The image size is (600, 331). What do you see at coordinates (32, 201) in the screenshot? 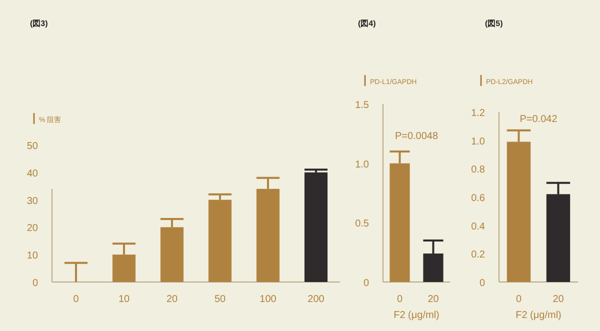
I see `y-tick-label: 30` at bounding box center [32, 201].